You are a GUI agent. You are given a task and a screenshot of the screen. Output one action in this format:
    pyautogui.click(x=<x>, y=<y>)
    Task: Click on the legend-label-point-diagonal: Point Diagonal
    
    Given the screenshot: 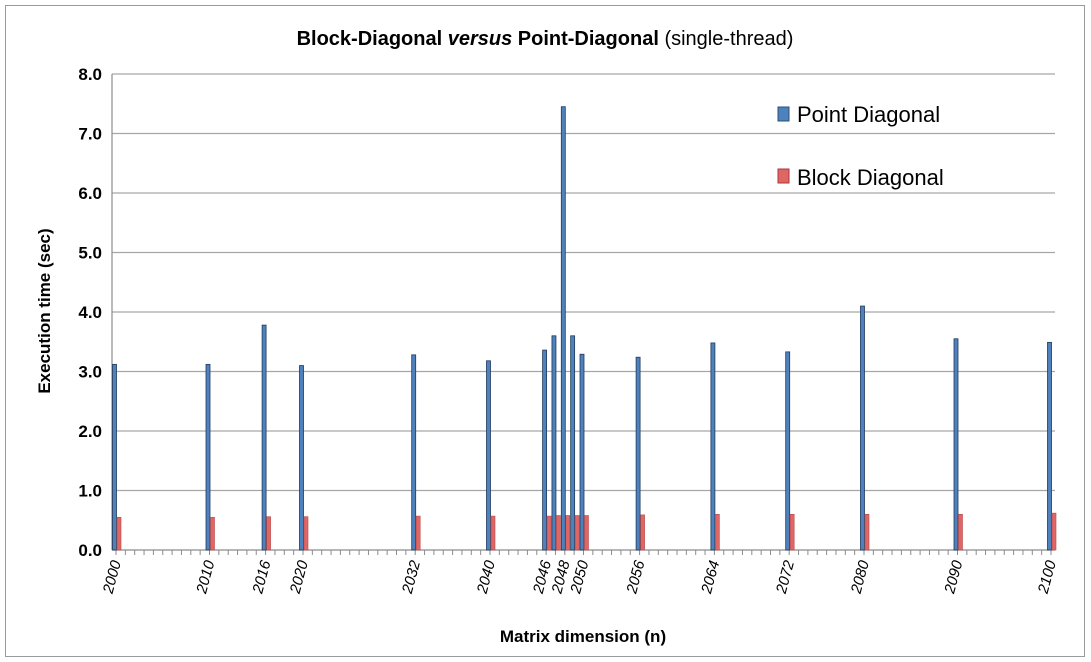 What is the action you would take?
    pyautogui.click(x=868, y=114)
    